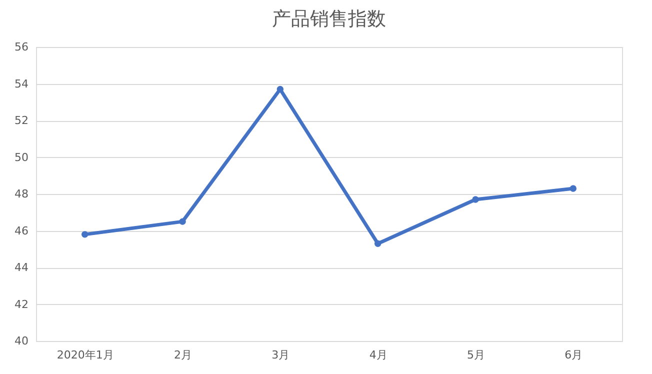  What do you see at coordinates (21, 120) in the screenshot?
I see `y-tick-label: 52` at bounding box center [21, 120].